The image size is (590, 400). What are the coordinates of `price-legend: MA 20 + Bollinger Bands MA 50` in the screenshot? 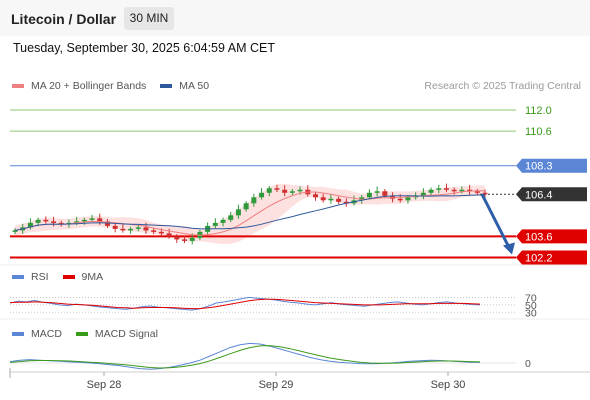 It's located at (110, 86).